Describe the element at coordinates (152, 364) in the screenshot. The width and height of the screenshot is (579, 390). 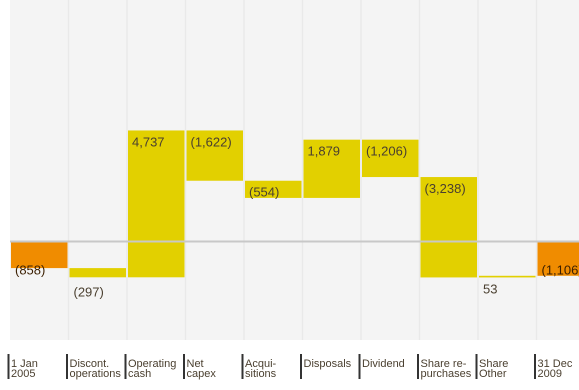
I see `category-label-2-0: Operating` at that location.